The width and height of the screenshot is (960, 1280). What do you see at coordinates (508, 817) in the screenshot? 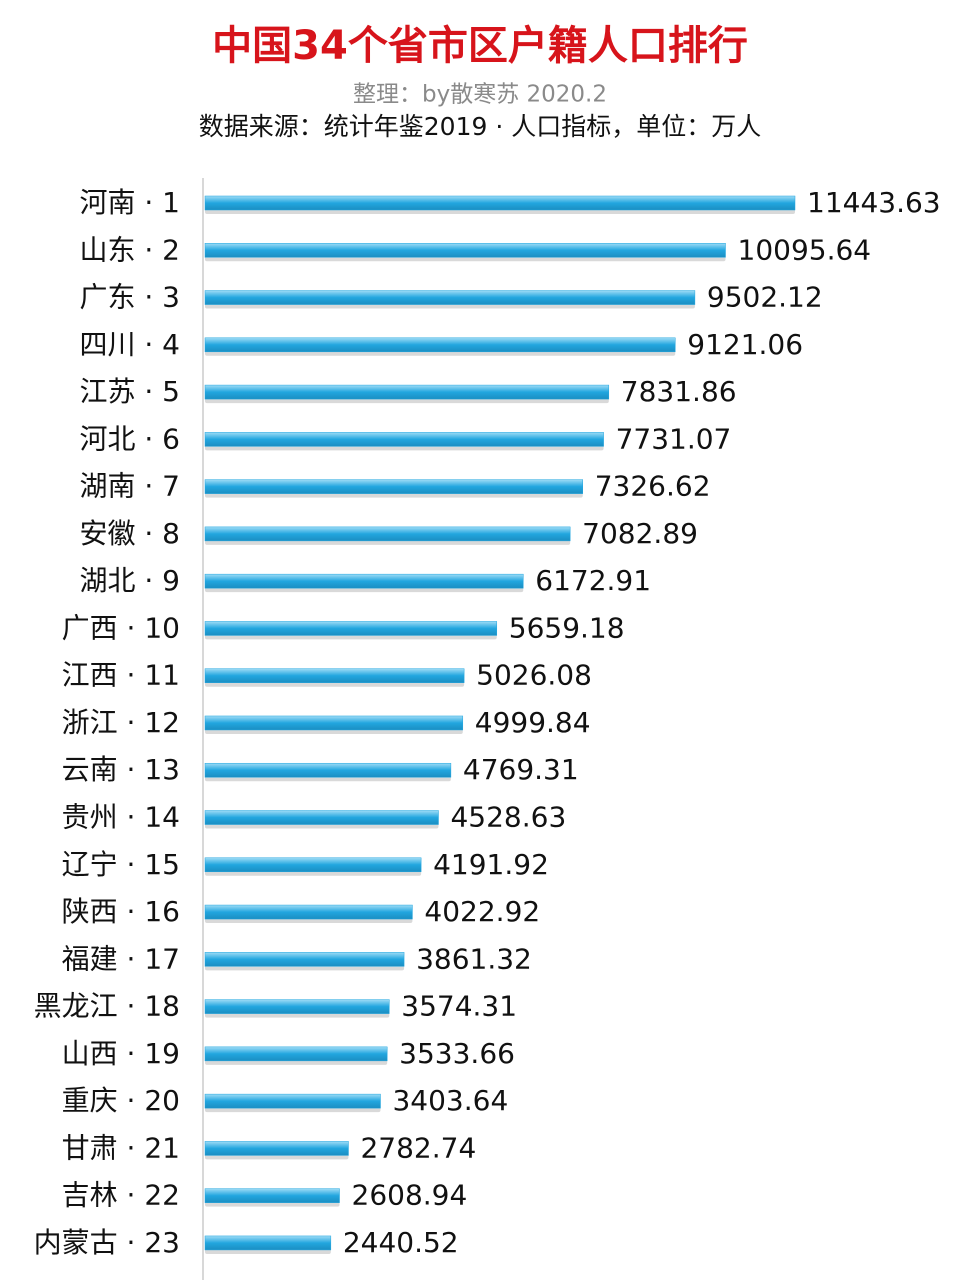
I see `value-label: 4528.63` at bounding box center [508, 817].